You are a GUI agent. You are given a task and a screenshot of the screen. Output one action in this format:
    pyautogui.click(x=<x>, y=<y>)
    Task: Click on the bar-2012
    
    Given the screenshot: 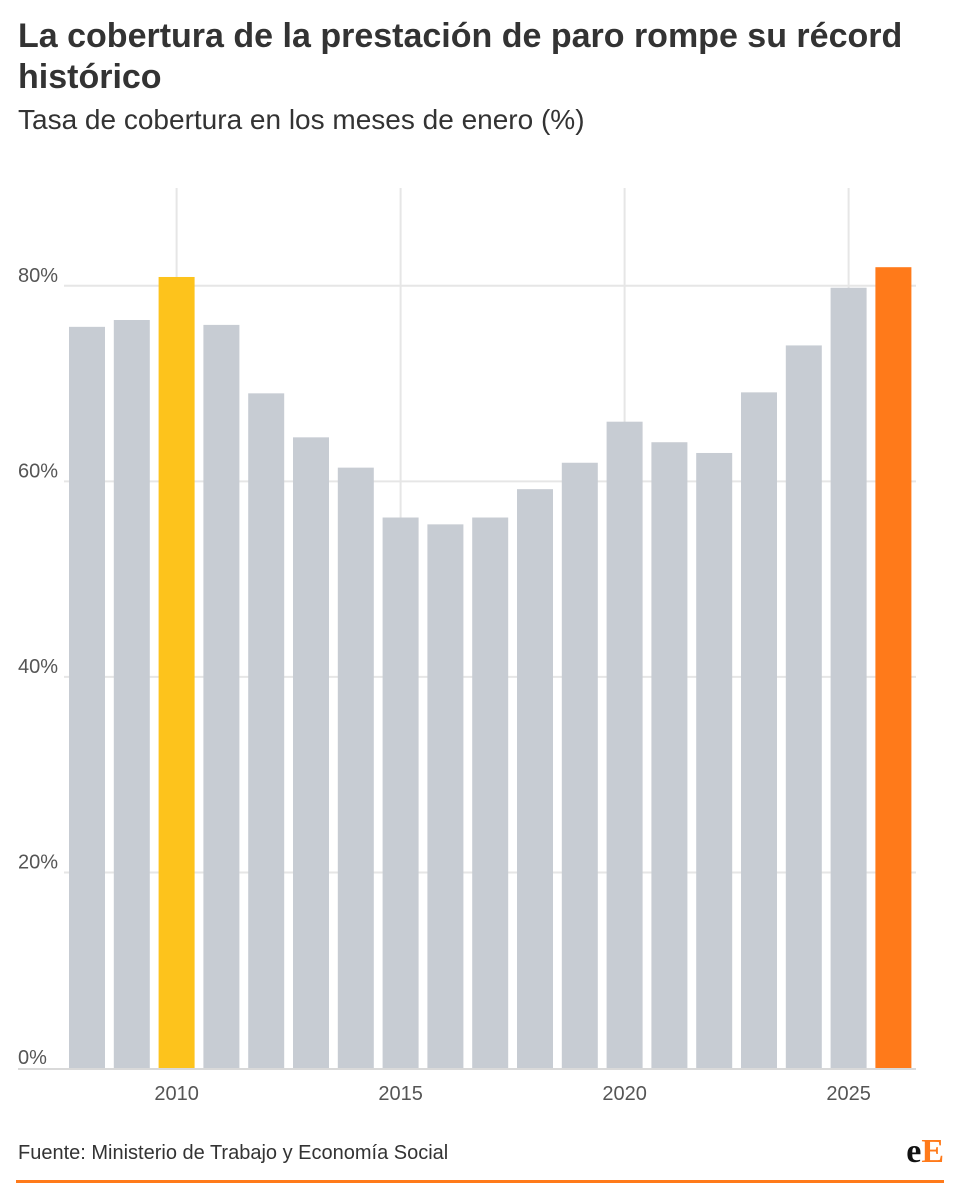 What is the action you would take?
    pyautogui.click(x=266, y=730)
    